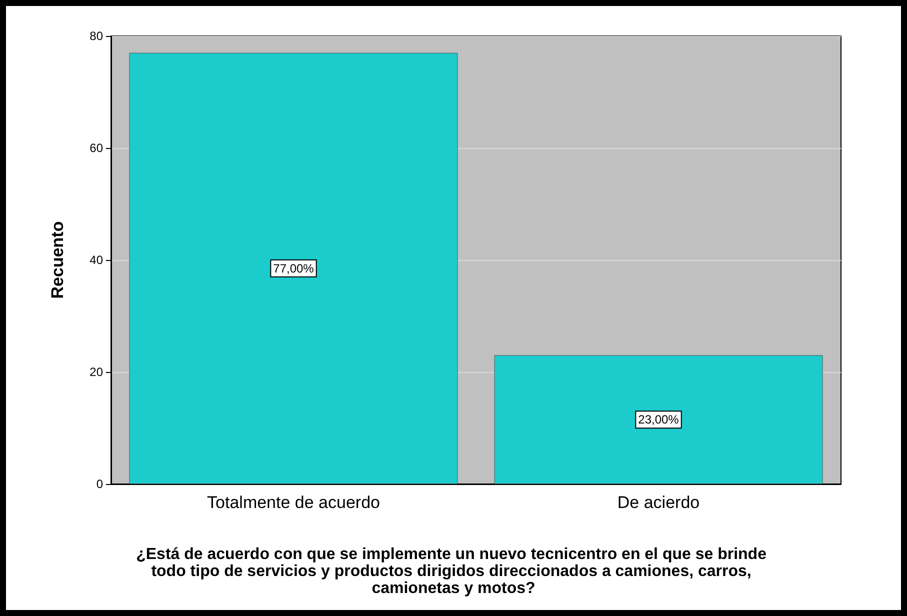 This screenshot has height=616, width=907. What do you see at coordinates (659, 419) in the screenshot?
I see `data-label: 23,00%` at bounding box center [659, 419].